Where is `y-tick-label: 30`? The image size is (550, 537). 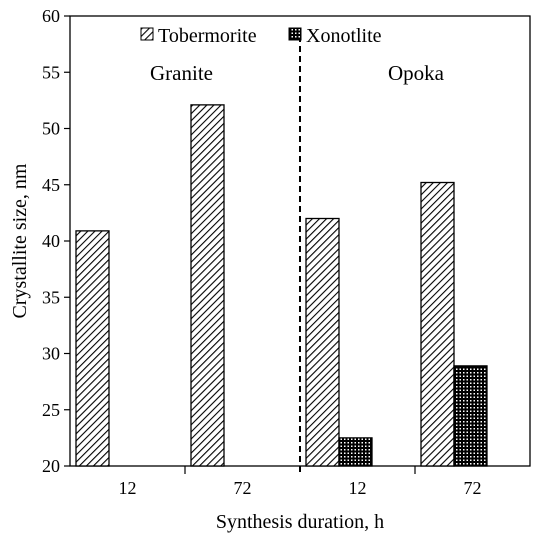 y-tick-label: 30 is located at coordinates (51, 354).